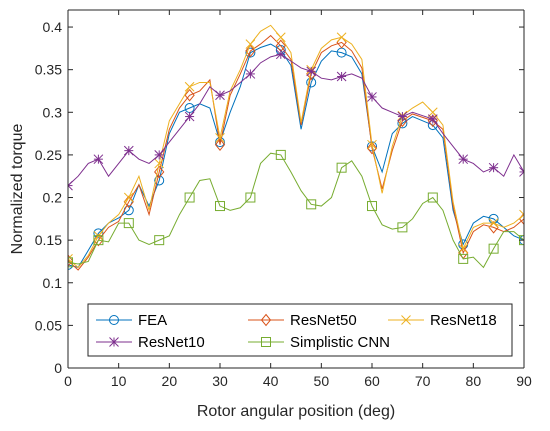 The image size is (550, 431). Describe the element at coordinates (114, 342) in the screenshot. I see `legend-marker-resnet10` at that location.